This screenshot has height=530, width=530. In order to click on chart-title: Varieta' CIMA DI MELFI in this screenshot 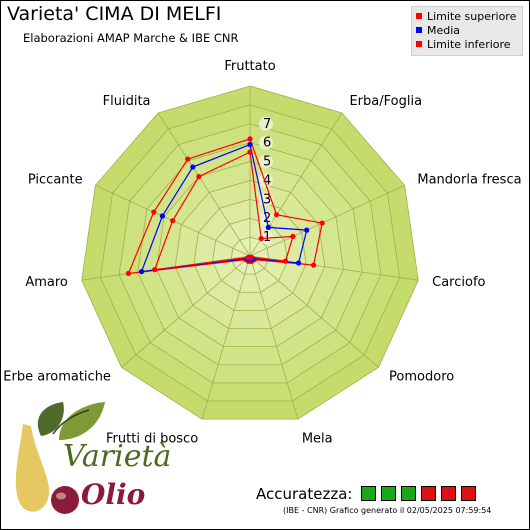, I will do `click(114, 14)`.